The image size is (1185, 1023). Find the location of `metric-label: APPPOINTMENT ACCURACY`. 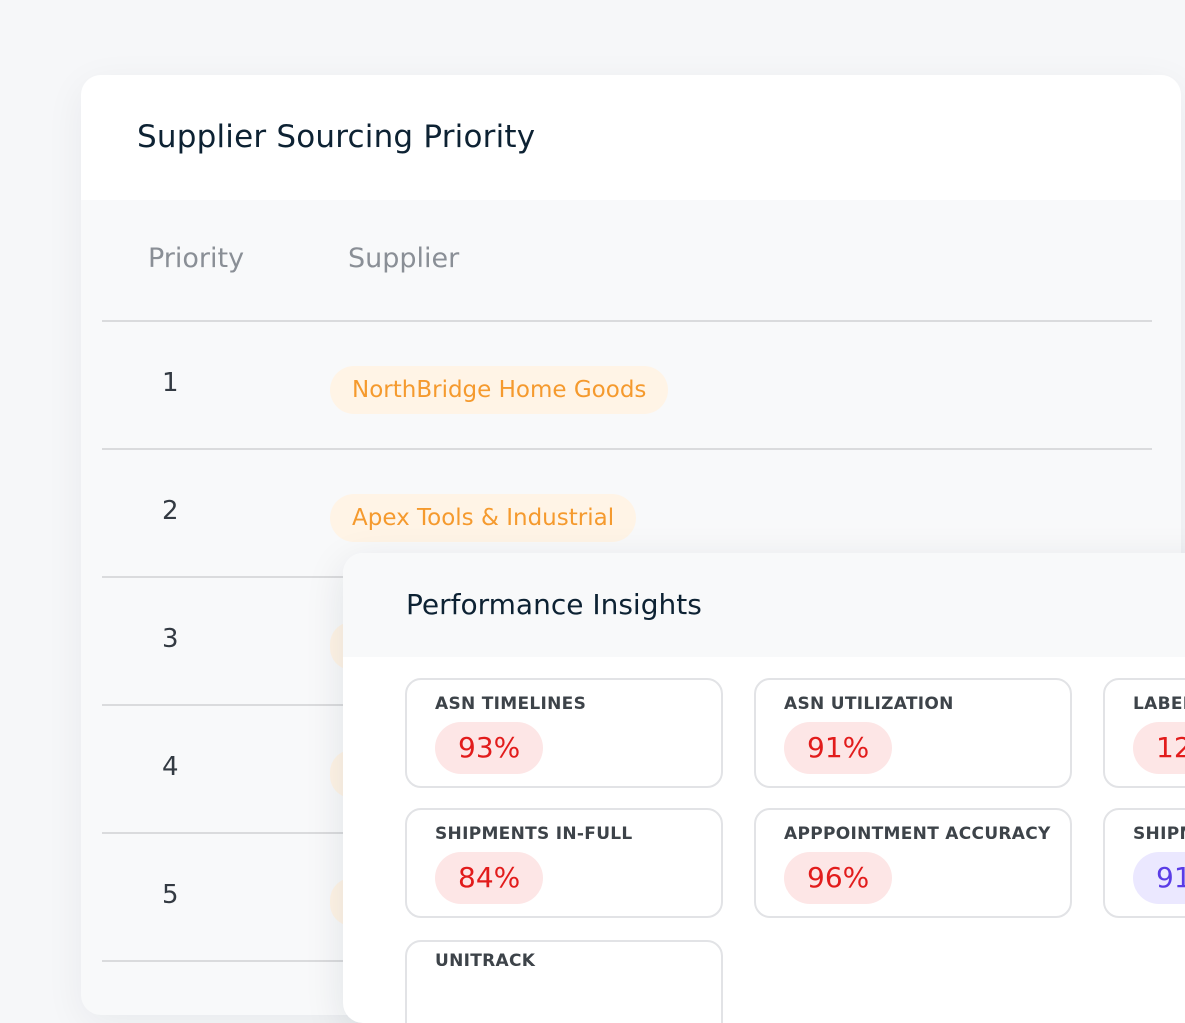

metric-label: APPPOINTMENT ACCURACY is located at coordinates (917, 834).